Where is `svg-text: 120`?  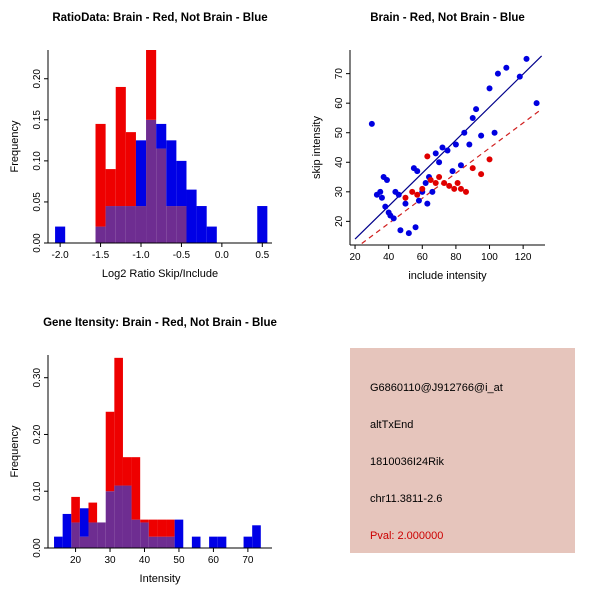
svg-text: 120 is located at coordinates (523, 257).